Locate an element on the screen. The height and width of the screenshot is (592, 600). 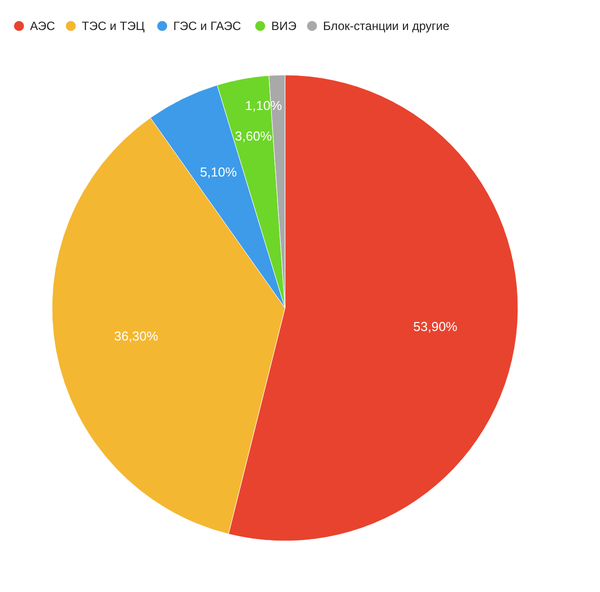
legend-label: Блок-станции и другие is located at coordinates (386, 26).